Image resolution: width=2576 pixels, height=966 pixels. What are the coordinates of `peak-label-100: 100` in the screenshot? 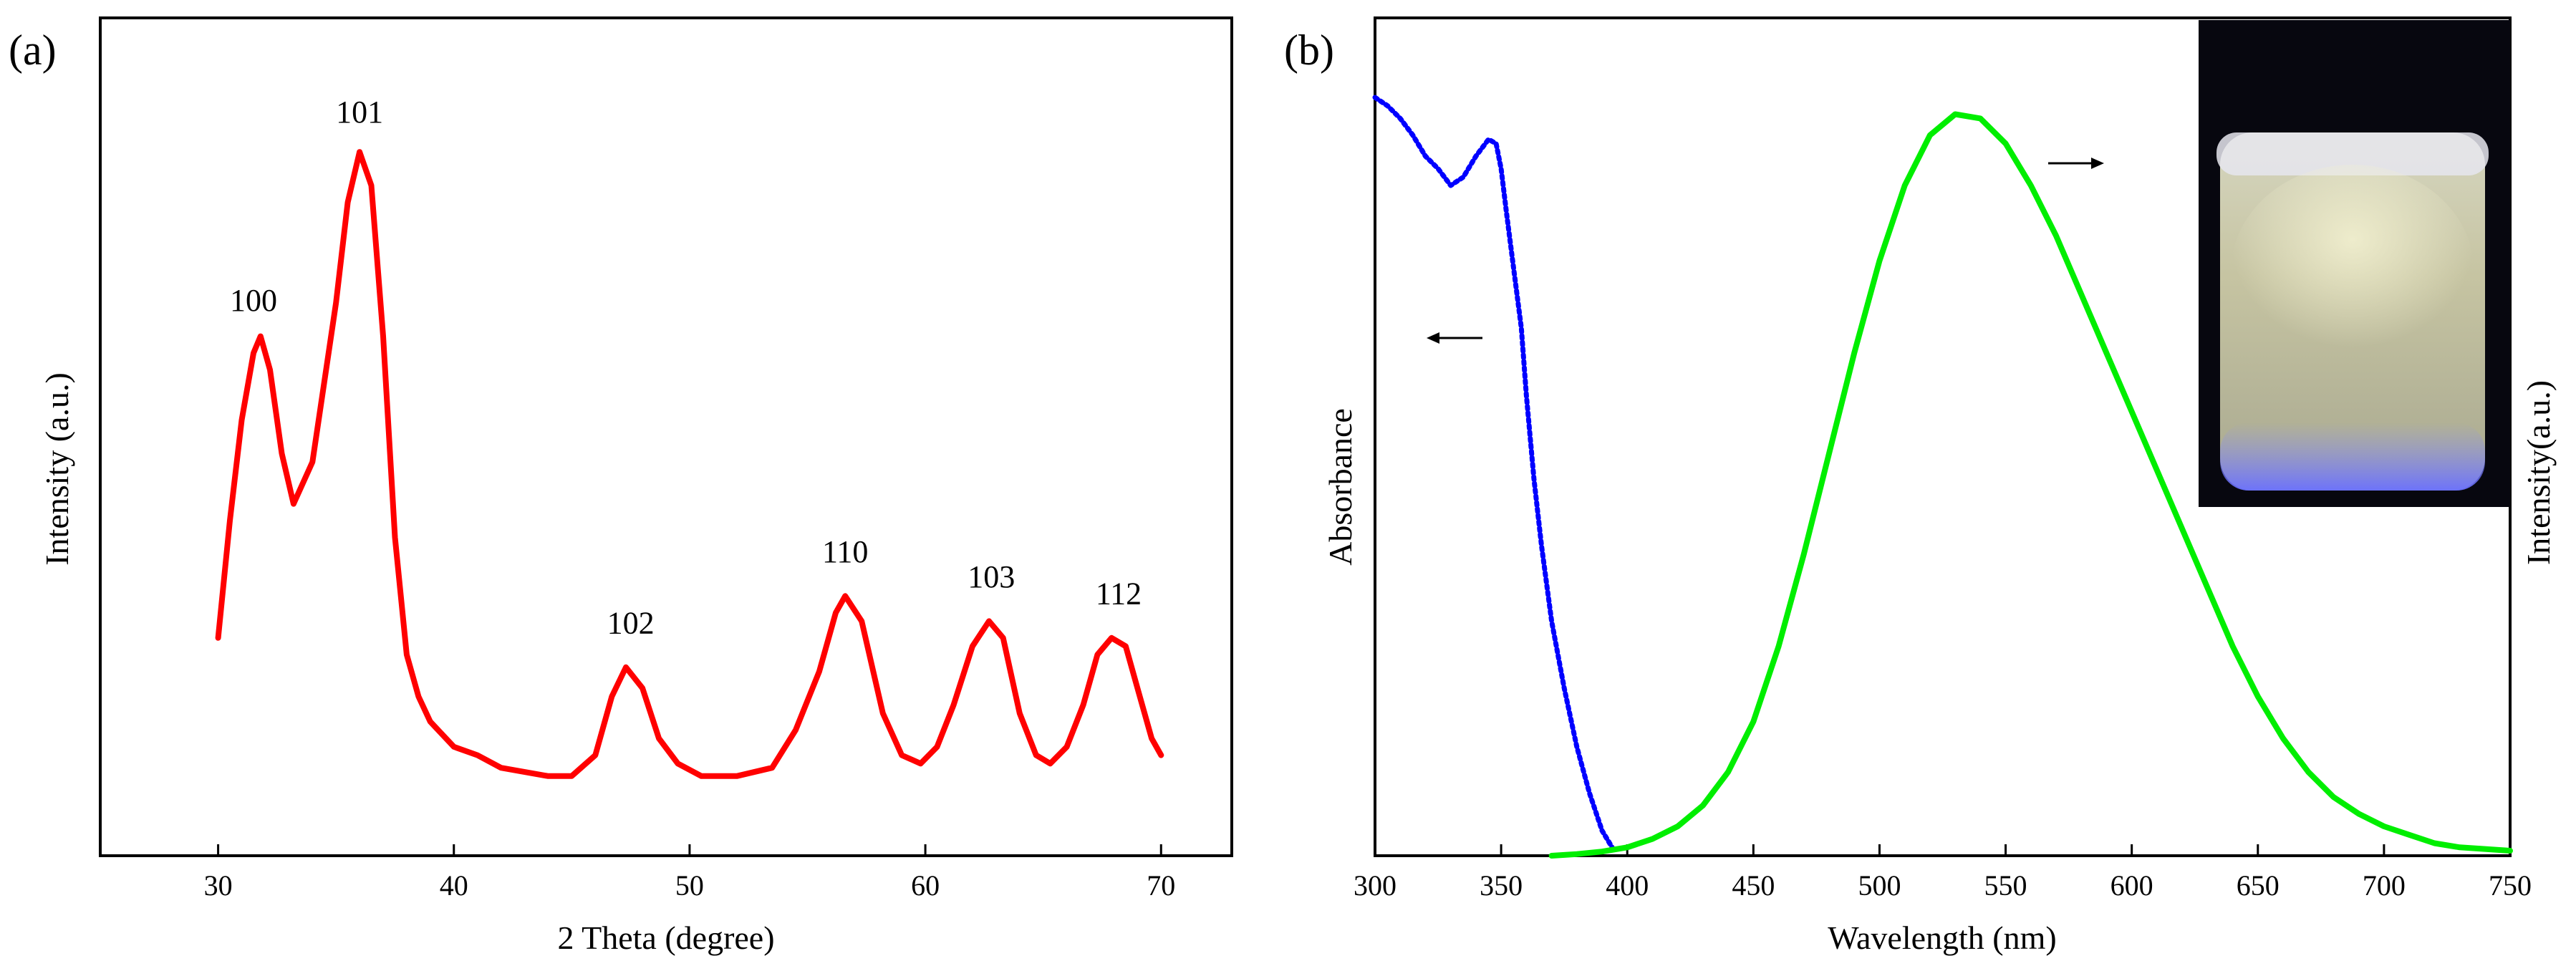 It's located at (254, 300).